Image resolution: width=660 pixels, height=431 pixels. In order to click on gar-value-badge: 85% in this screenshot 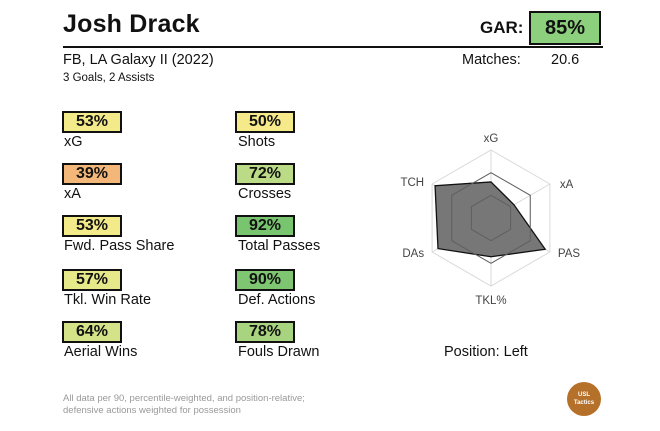, I will do `click(565, 28)`.